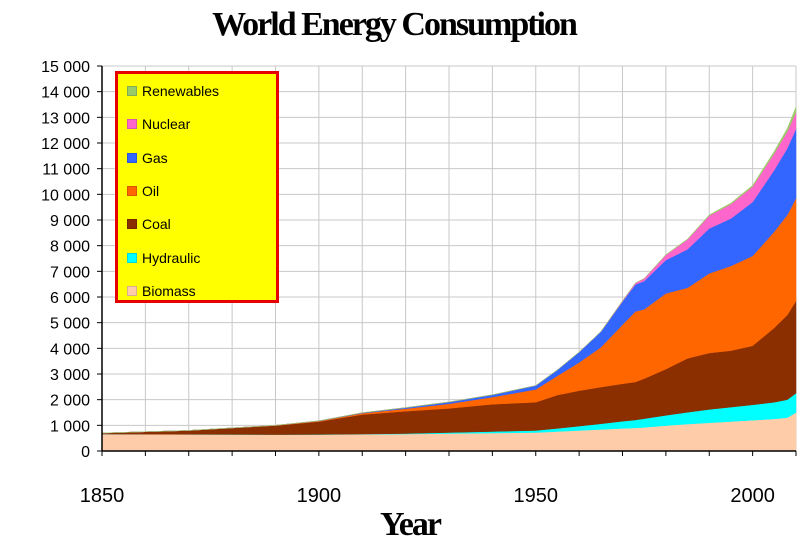 The height and width of the screenshot is (552, 812). I want to click on y-tick-label: 13 000, so click(65, 118).